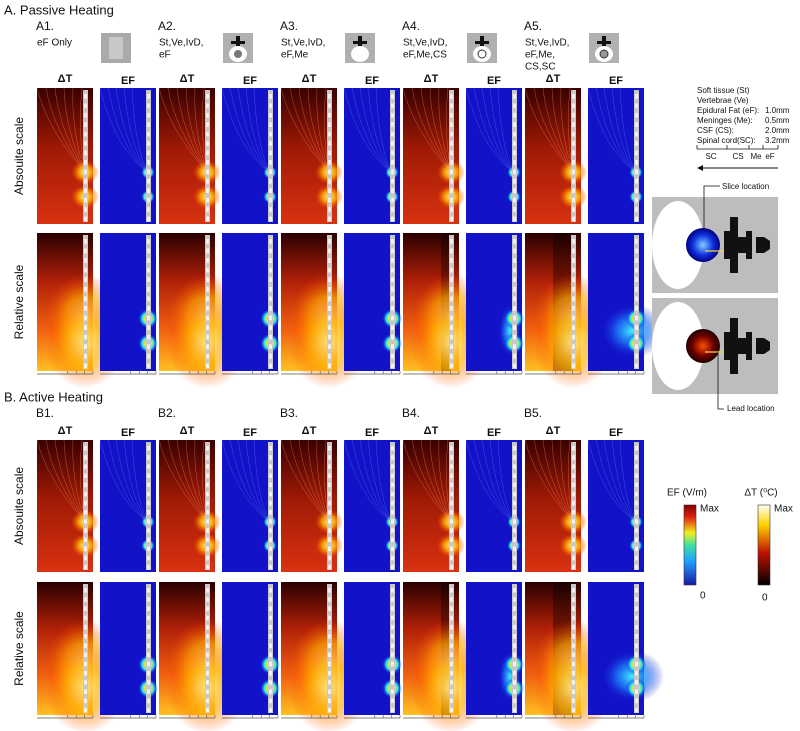 Image resolution: width=800 pixels, height=731 pixels. I want to click on slice-pointer, so click(711, 207).